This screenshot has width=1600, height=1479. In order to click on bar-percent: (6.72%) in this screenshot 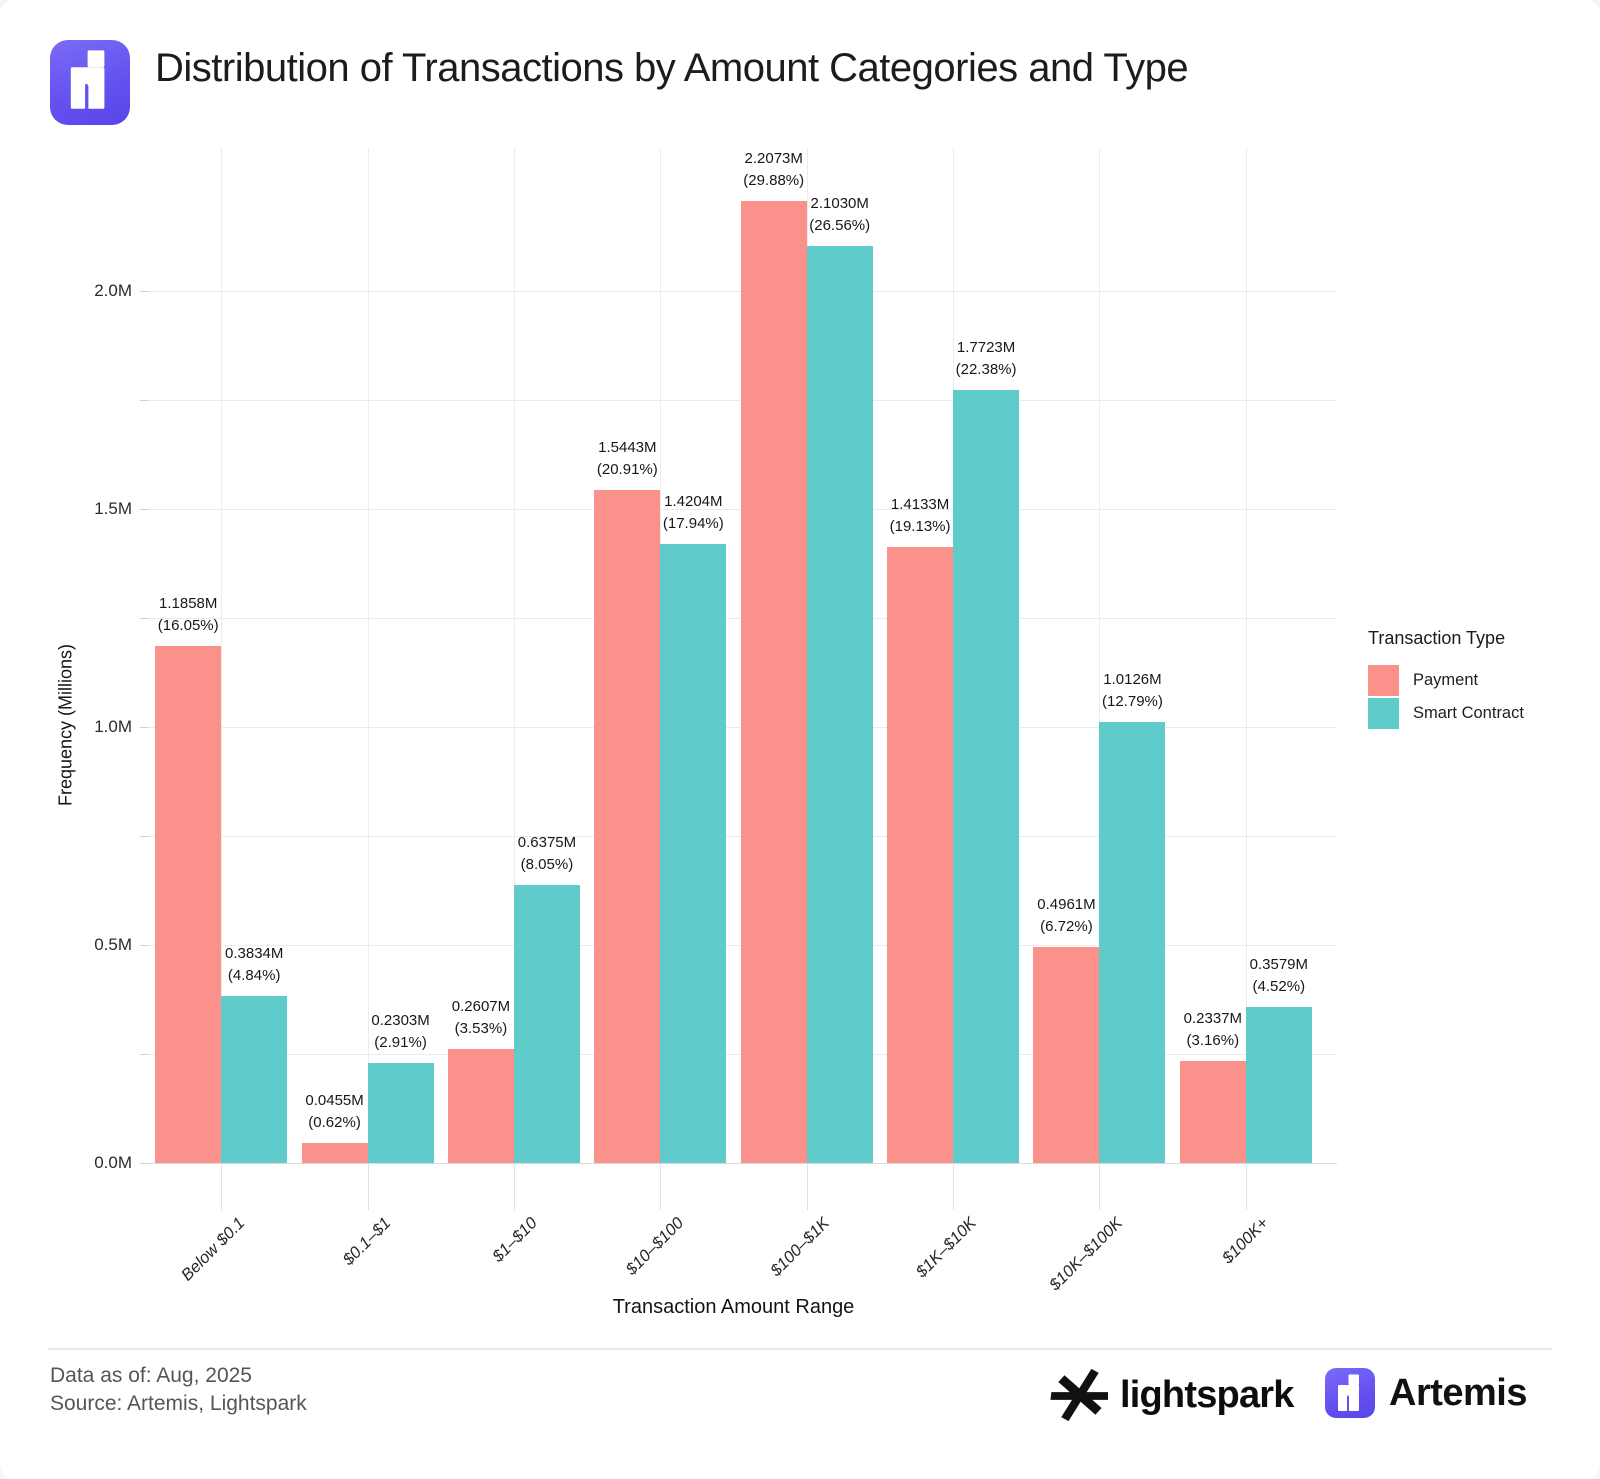, I will do `click(1066, 926)`.